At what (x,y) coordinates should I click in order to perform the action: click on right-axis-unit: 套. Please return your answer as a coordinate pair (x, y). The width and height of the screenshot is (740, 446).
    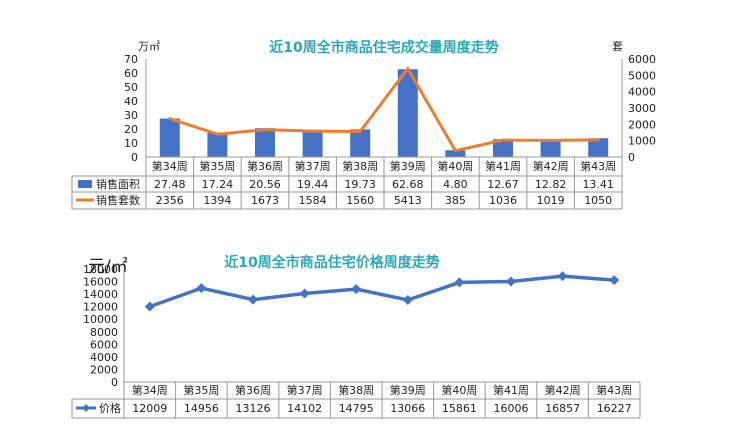
    Looking at the image, I should click on (617, 46).